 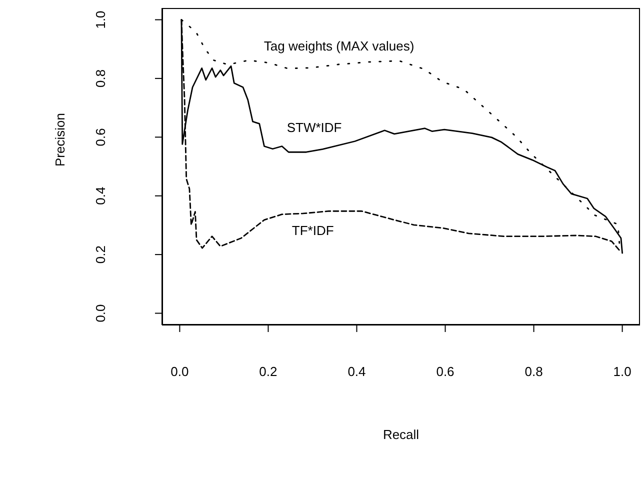 What do you see at coordinates (357, 371) in the screenshot?
I see `x-tick-label: 0.4` at bounding box center [357, 371].